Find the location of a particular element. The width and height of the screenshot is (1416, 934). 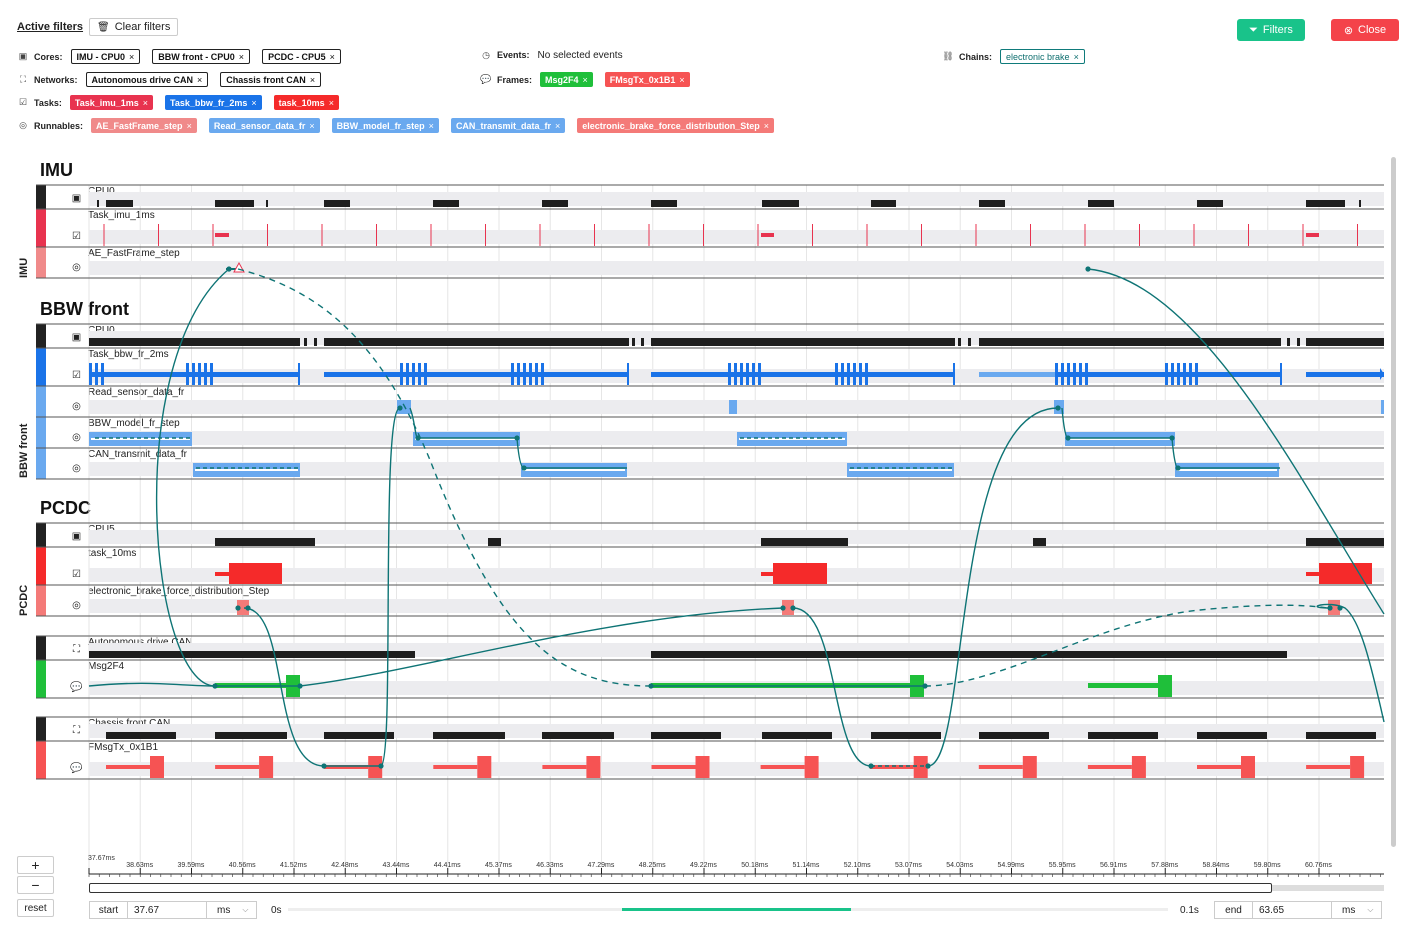

chip-core-bbw: BBW front - CPU0 × is located at coordinates (201, 56).